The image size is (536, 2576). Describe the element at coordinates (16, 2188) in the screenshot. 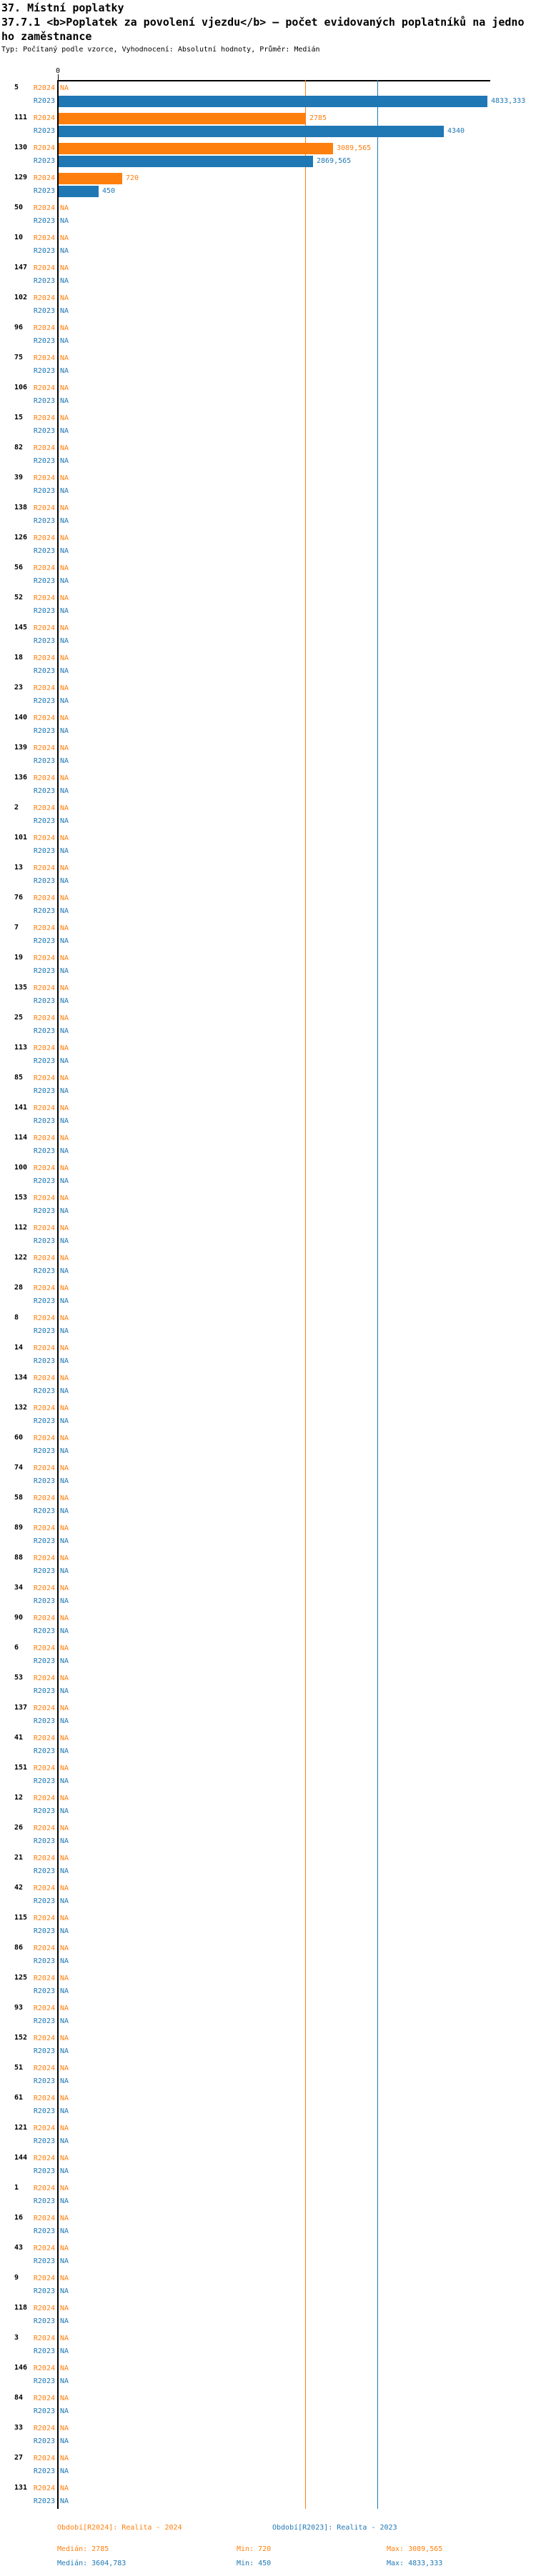

I see `row-id-label: 1` at that location.